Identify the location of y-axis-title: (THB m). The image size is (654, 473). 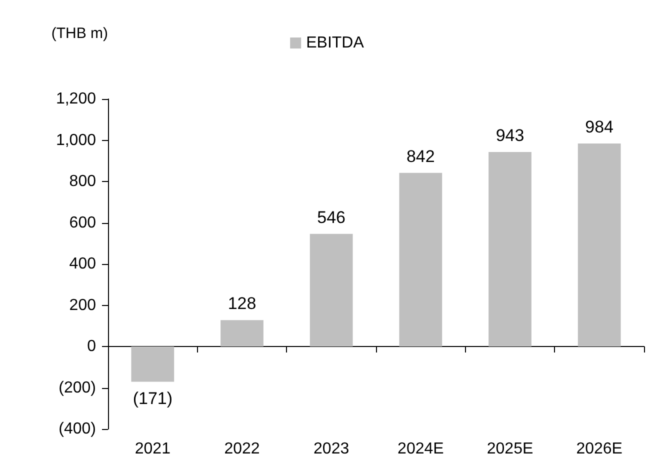
(79, 33).